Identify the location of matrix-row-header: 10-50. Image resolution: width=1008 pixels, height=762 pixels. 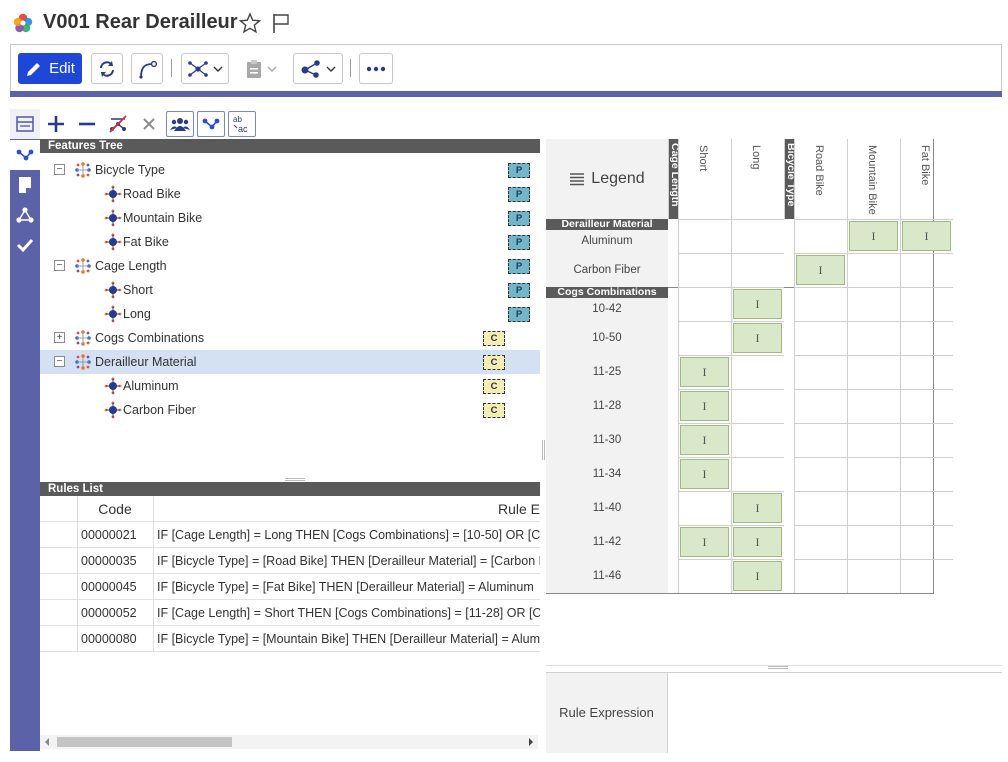
(607, 338).